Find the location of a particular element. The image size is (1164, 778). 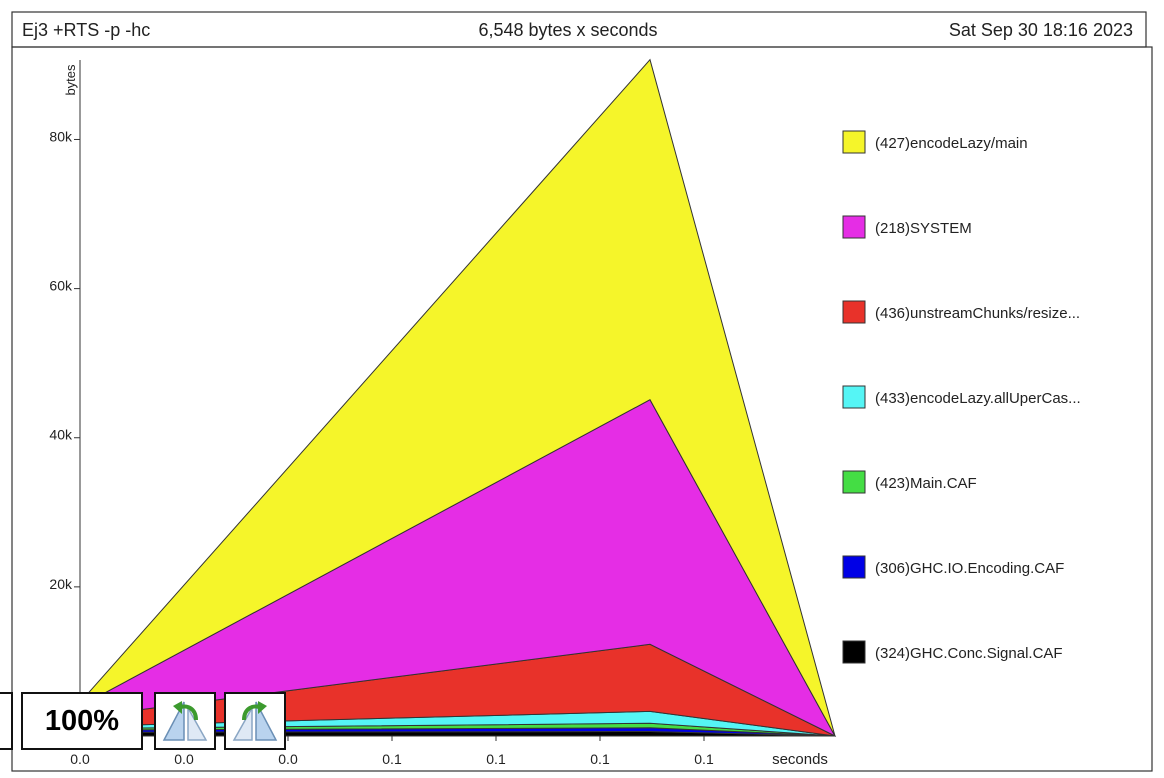

header-date: Sat Sep 30 18:16 2023 is located at coordinates (1041, 30).